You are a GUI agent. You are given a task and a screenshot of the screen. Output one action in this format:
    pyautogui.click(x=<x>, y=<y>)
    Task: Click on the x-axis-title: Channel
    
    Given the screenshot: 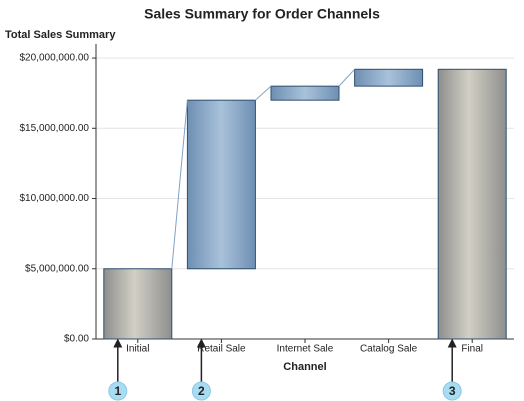 What is the action you would take?
    pyautogui.click(x=304, y=367)
    